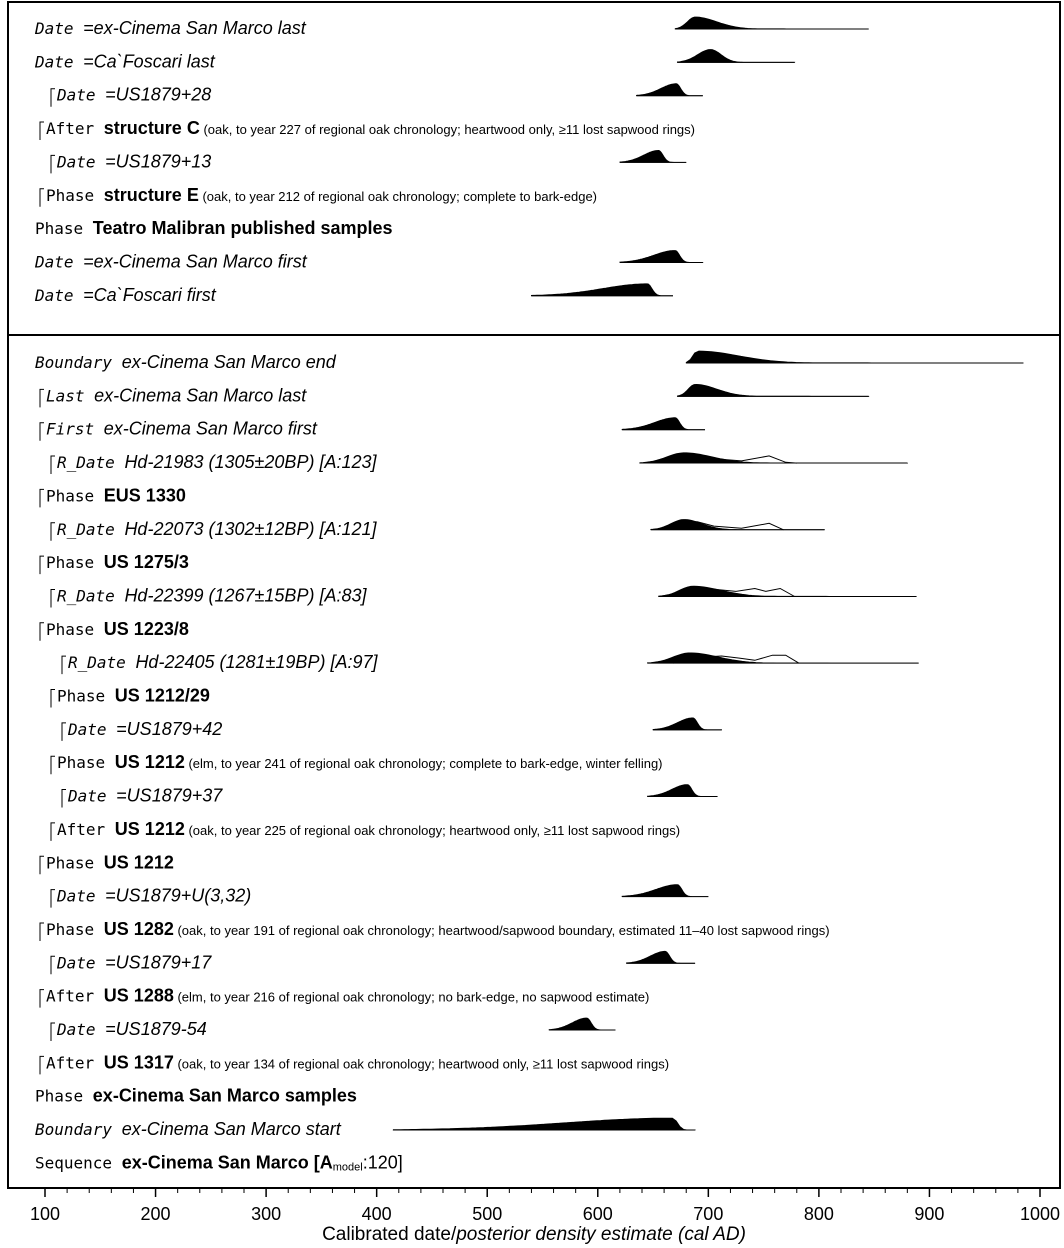 This screenshot has height=1248, width=1064. Describe the element at coordinates (78, 1129) in the screenshot. I see `row-keyword: Boundary` at that location.